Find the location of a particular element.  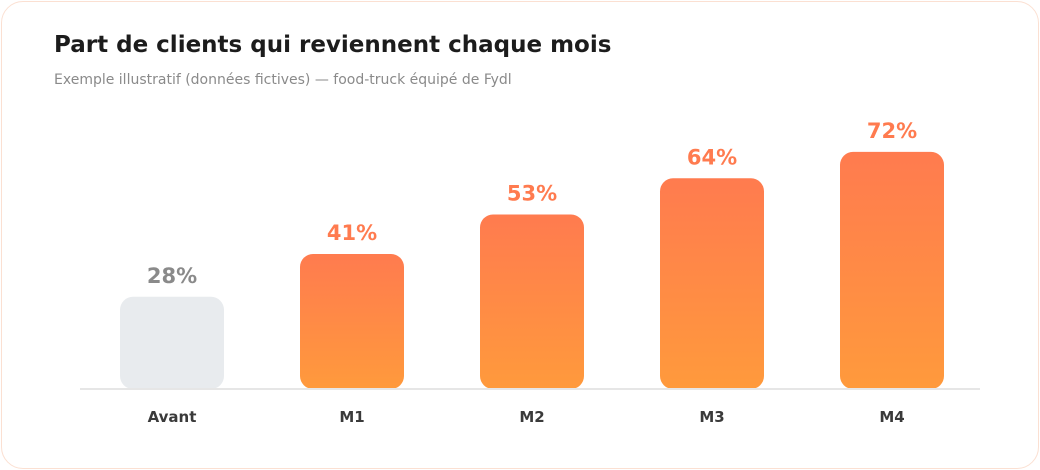

category-label-m3: M3 is located at coordinates (711, 417).